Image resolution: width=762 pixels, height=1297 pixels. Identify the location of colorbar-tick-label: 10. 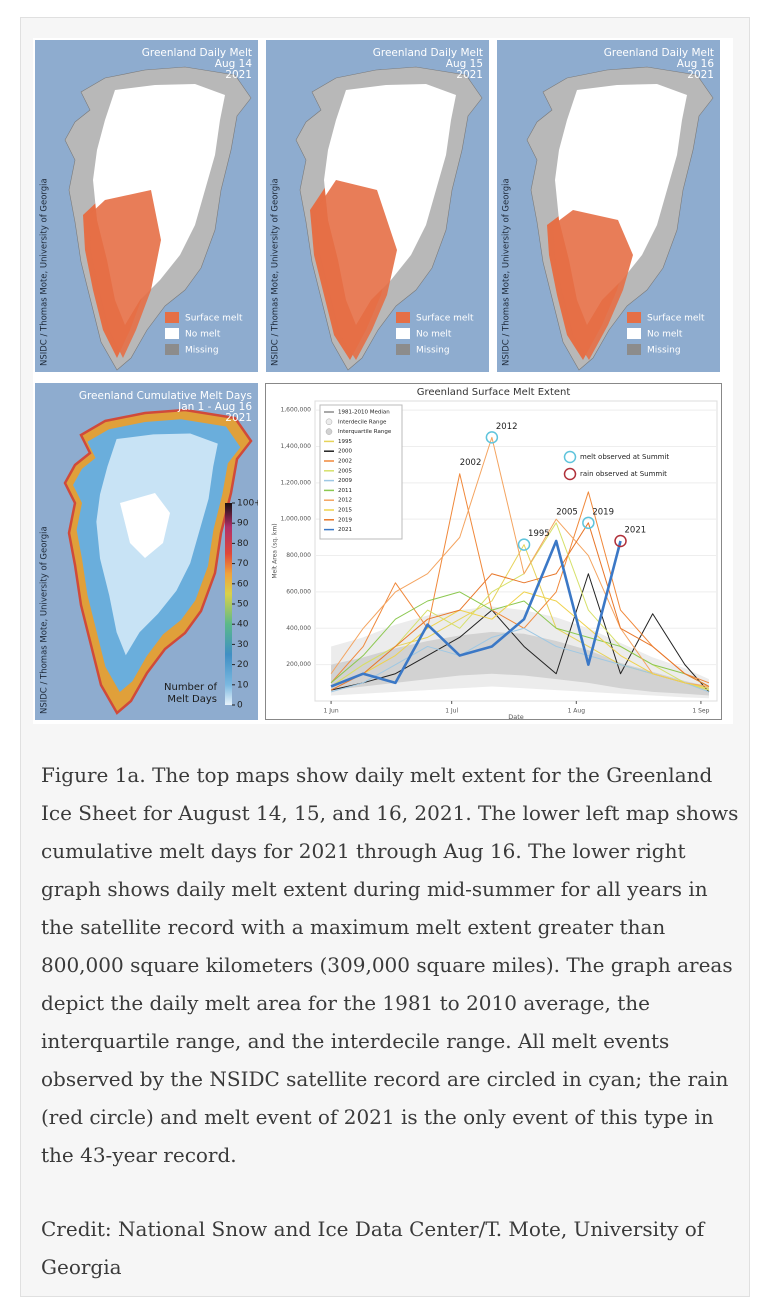
(243, 685).